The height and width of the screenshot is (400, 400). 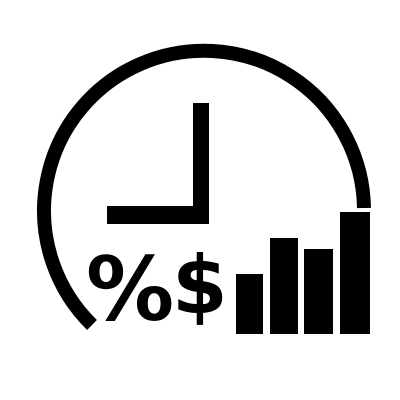 What do you see at coordinates (201, 163) in the screenshot?
I see `clock-hour-hand` at bounding box center [201, 163].